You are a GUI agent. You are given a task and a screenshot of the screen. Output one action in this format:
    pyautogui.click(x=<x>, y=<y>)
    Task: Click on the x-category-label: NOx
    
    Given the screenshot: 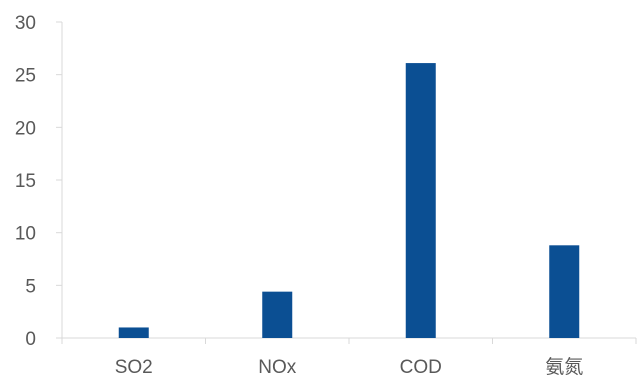 What is the action you would take?
    pyautogui.click(x=277, y=367)
    